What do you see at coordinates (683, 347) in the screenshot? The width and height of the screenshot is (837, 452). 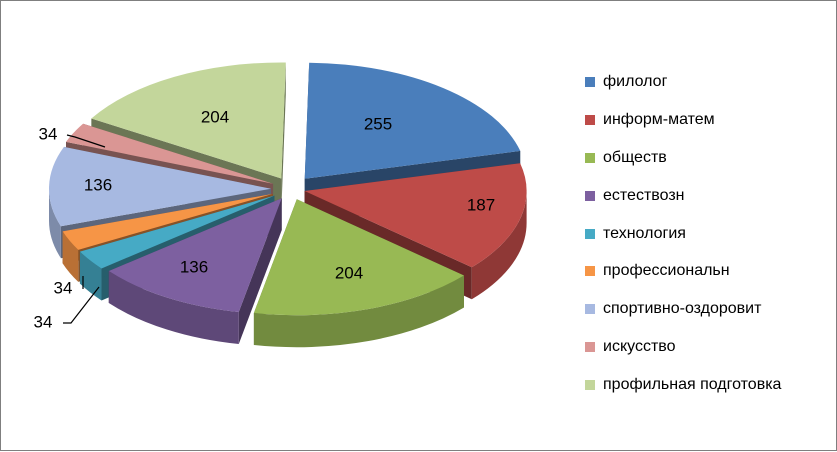 I see `legend-item-8: искусство` at bounding box center [683, 347].